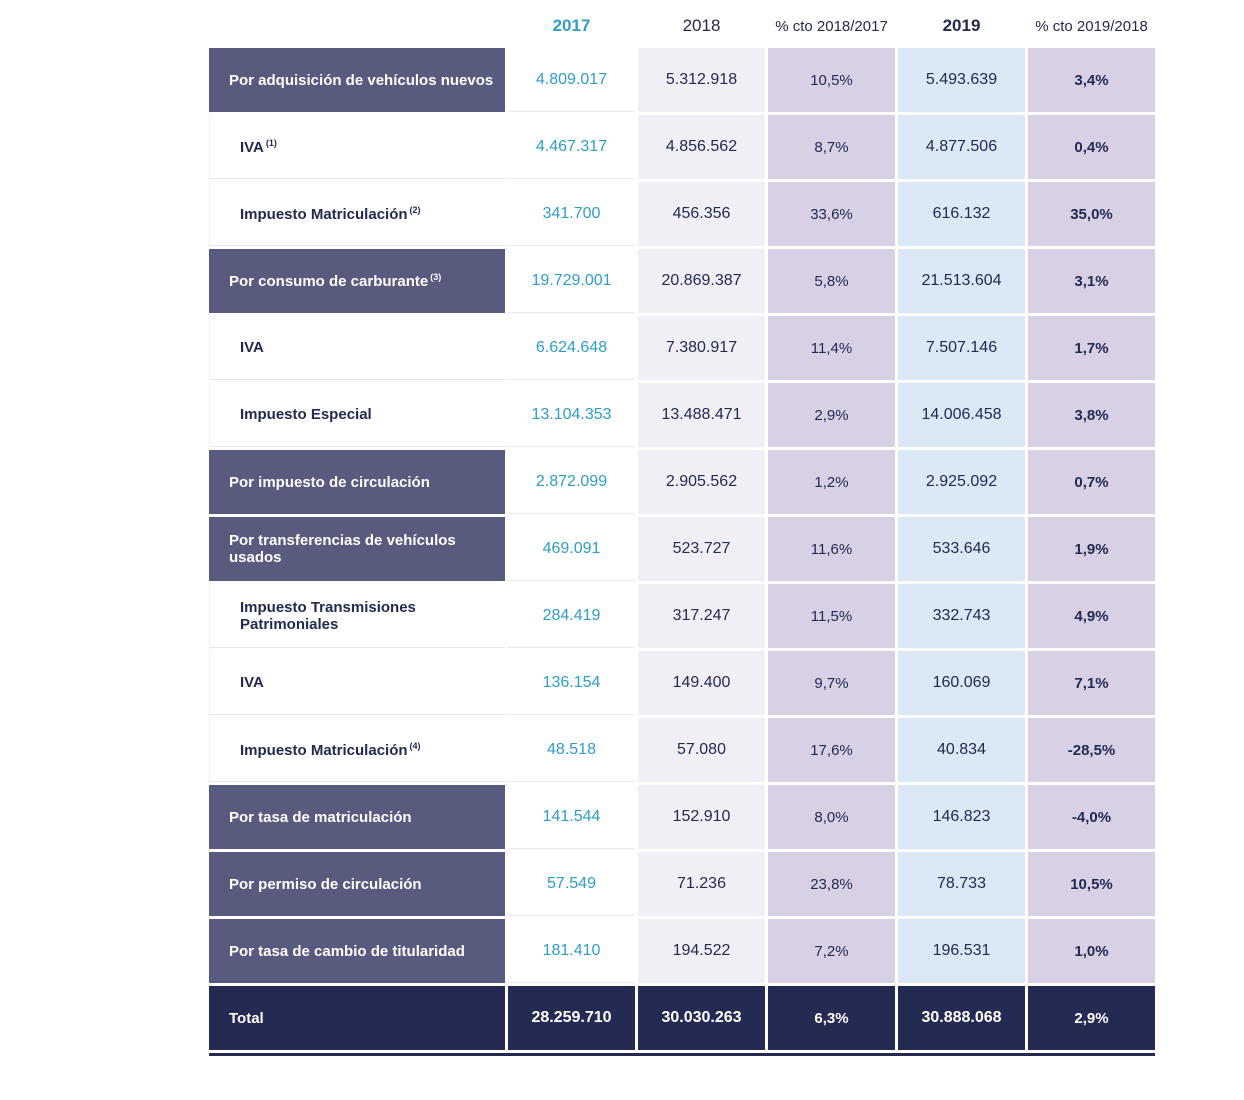 This screenshot has height=1100, width=1244. I want to click on cell-2019: 30.888.068, so click(961, 1018).